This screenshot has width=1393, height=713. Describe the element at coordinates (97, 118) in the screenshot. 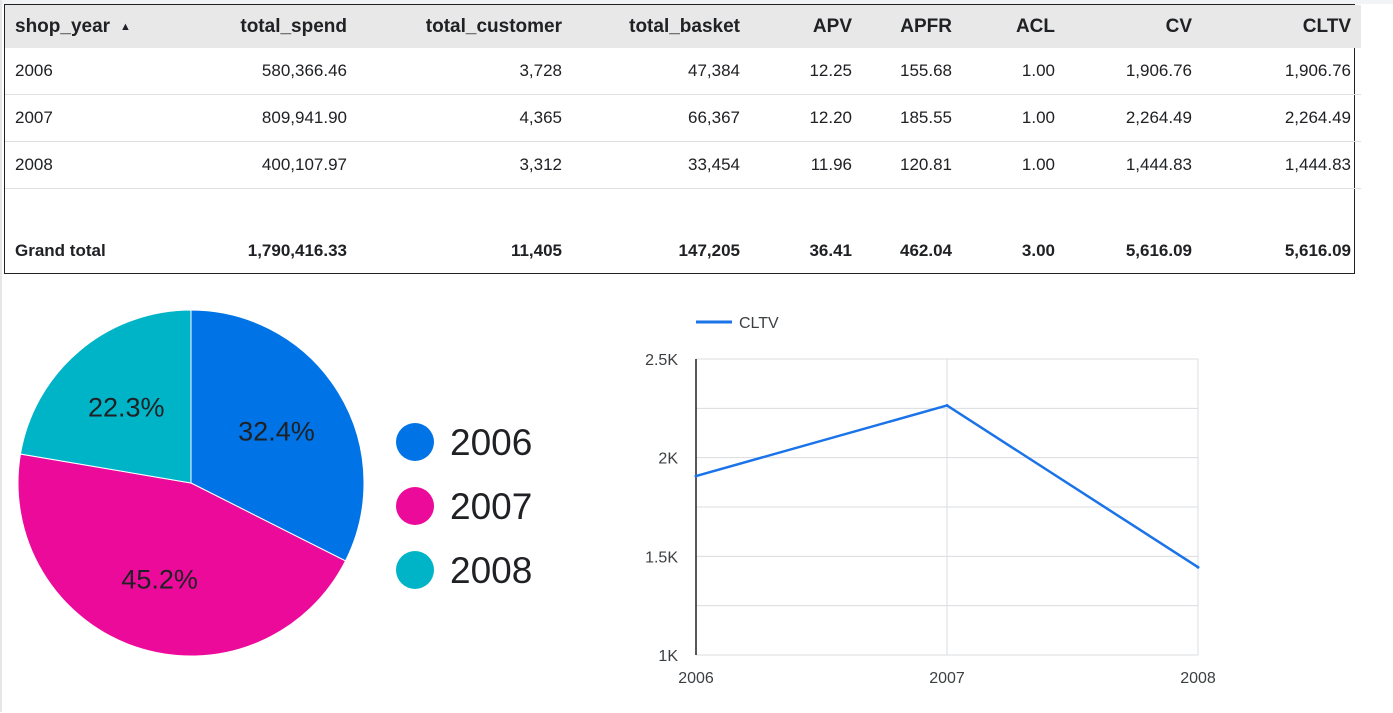

I see `table-cell: 2007` at that location.